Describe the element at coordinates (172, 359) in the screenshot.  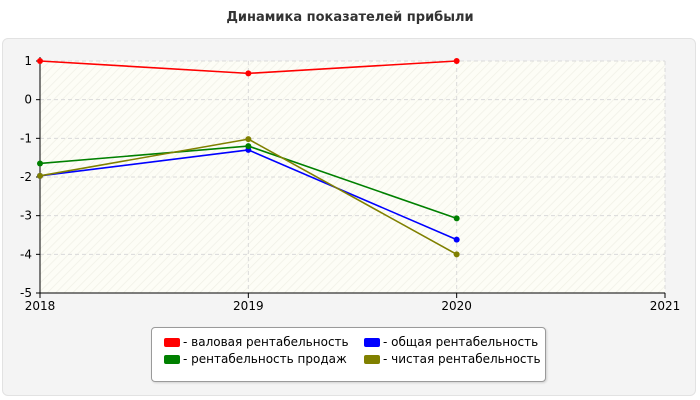
I see `legend-swatch-green` at that location.